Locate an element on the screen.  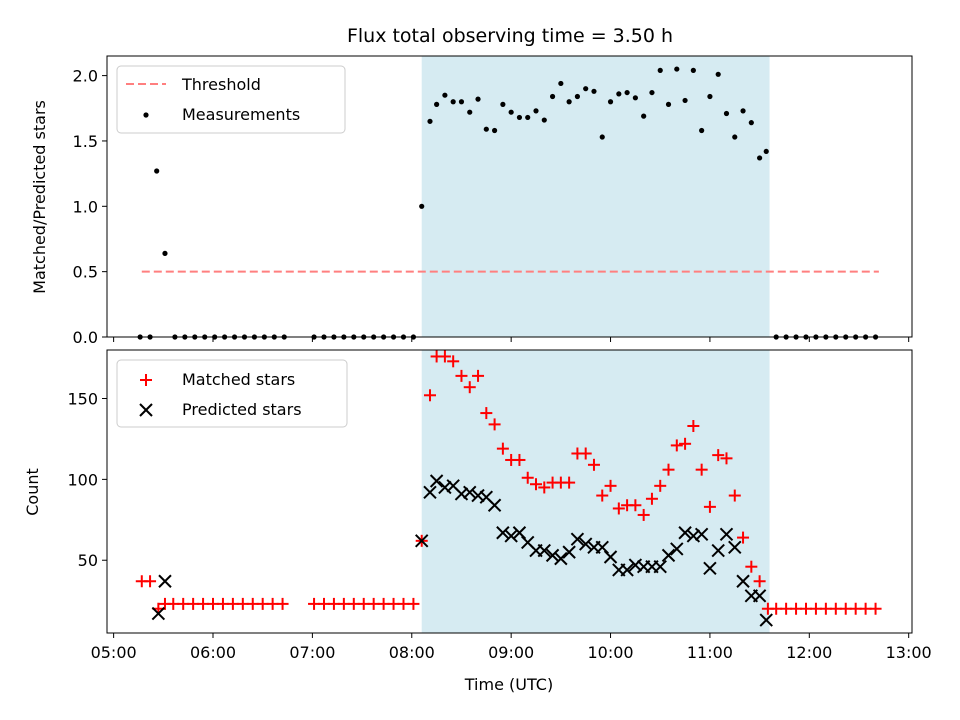
legend-measurements-swatch is located at coordinates (146, 115).